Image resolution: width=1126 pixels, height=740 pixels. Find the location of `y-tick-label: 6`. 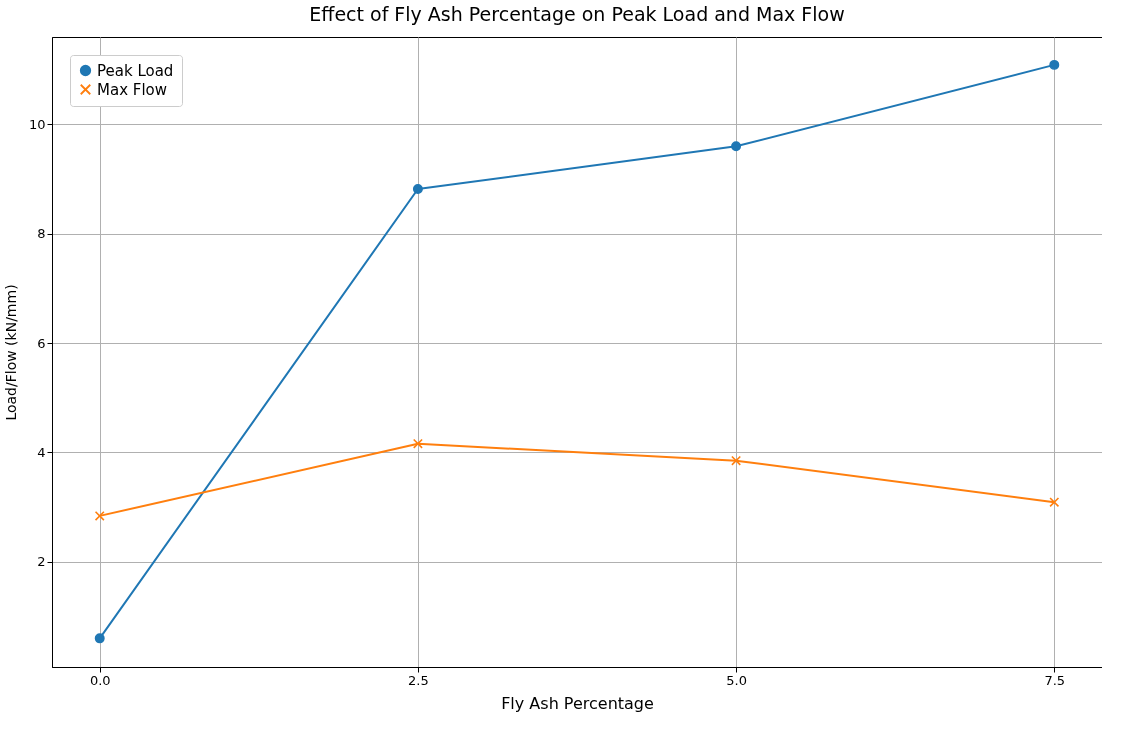

y-tick-label: 6 is located at coordinates (41, 343).